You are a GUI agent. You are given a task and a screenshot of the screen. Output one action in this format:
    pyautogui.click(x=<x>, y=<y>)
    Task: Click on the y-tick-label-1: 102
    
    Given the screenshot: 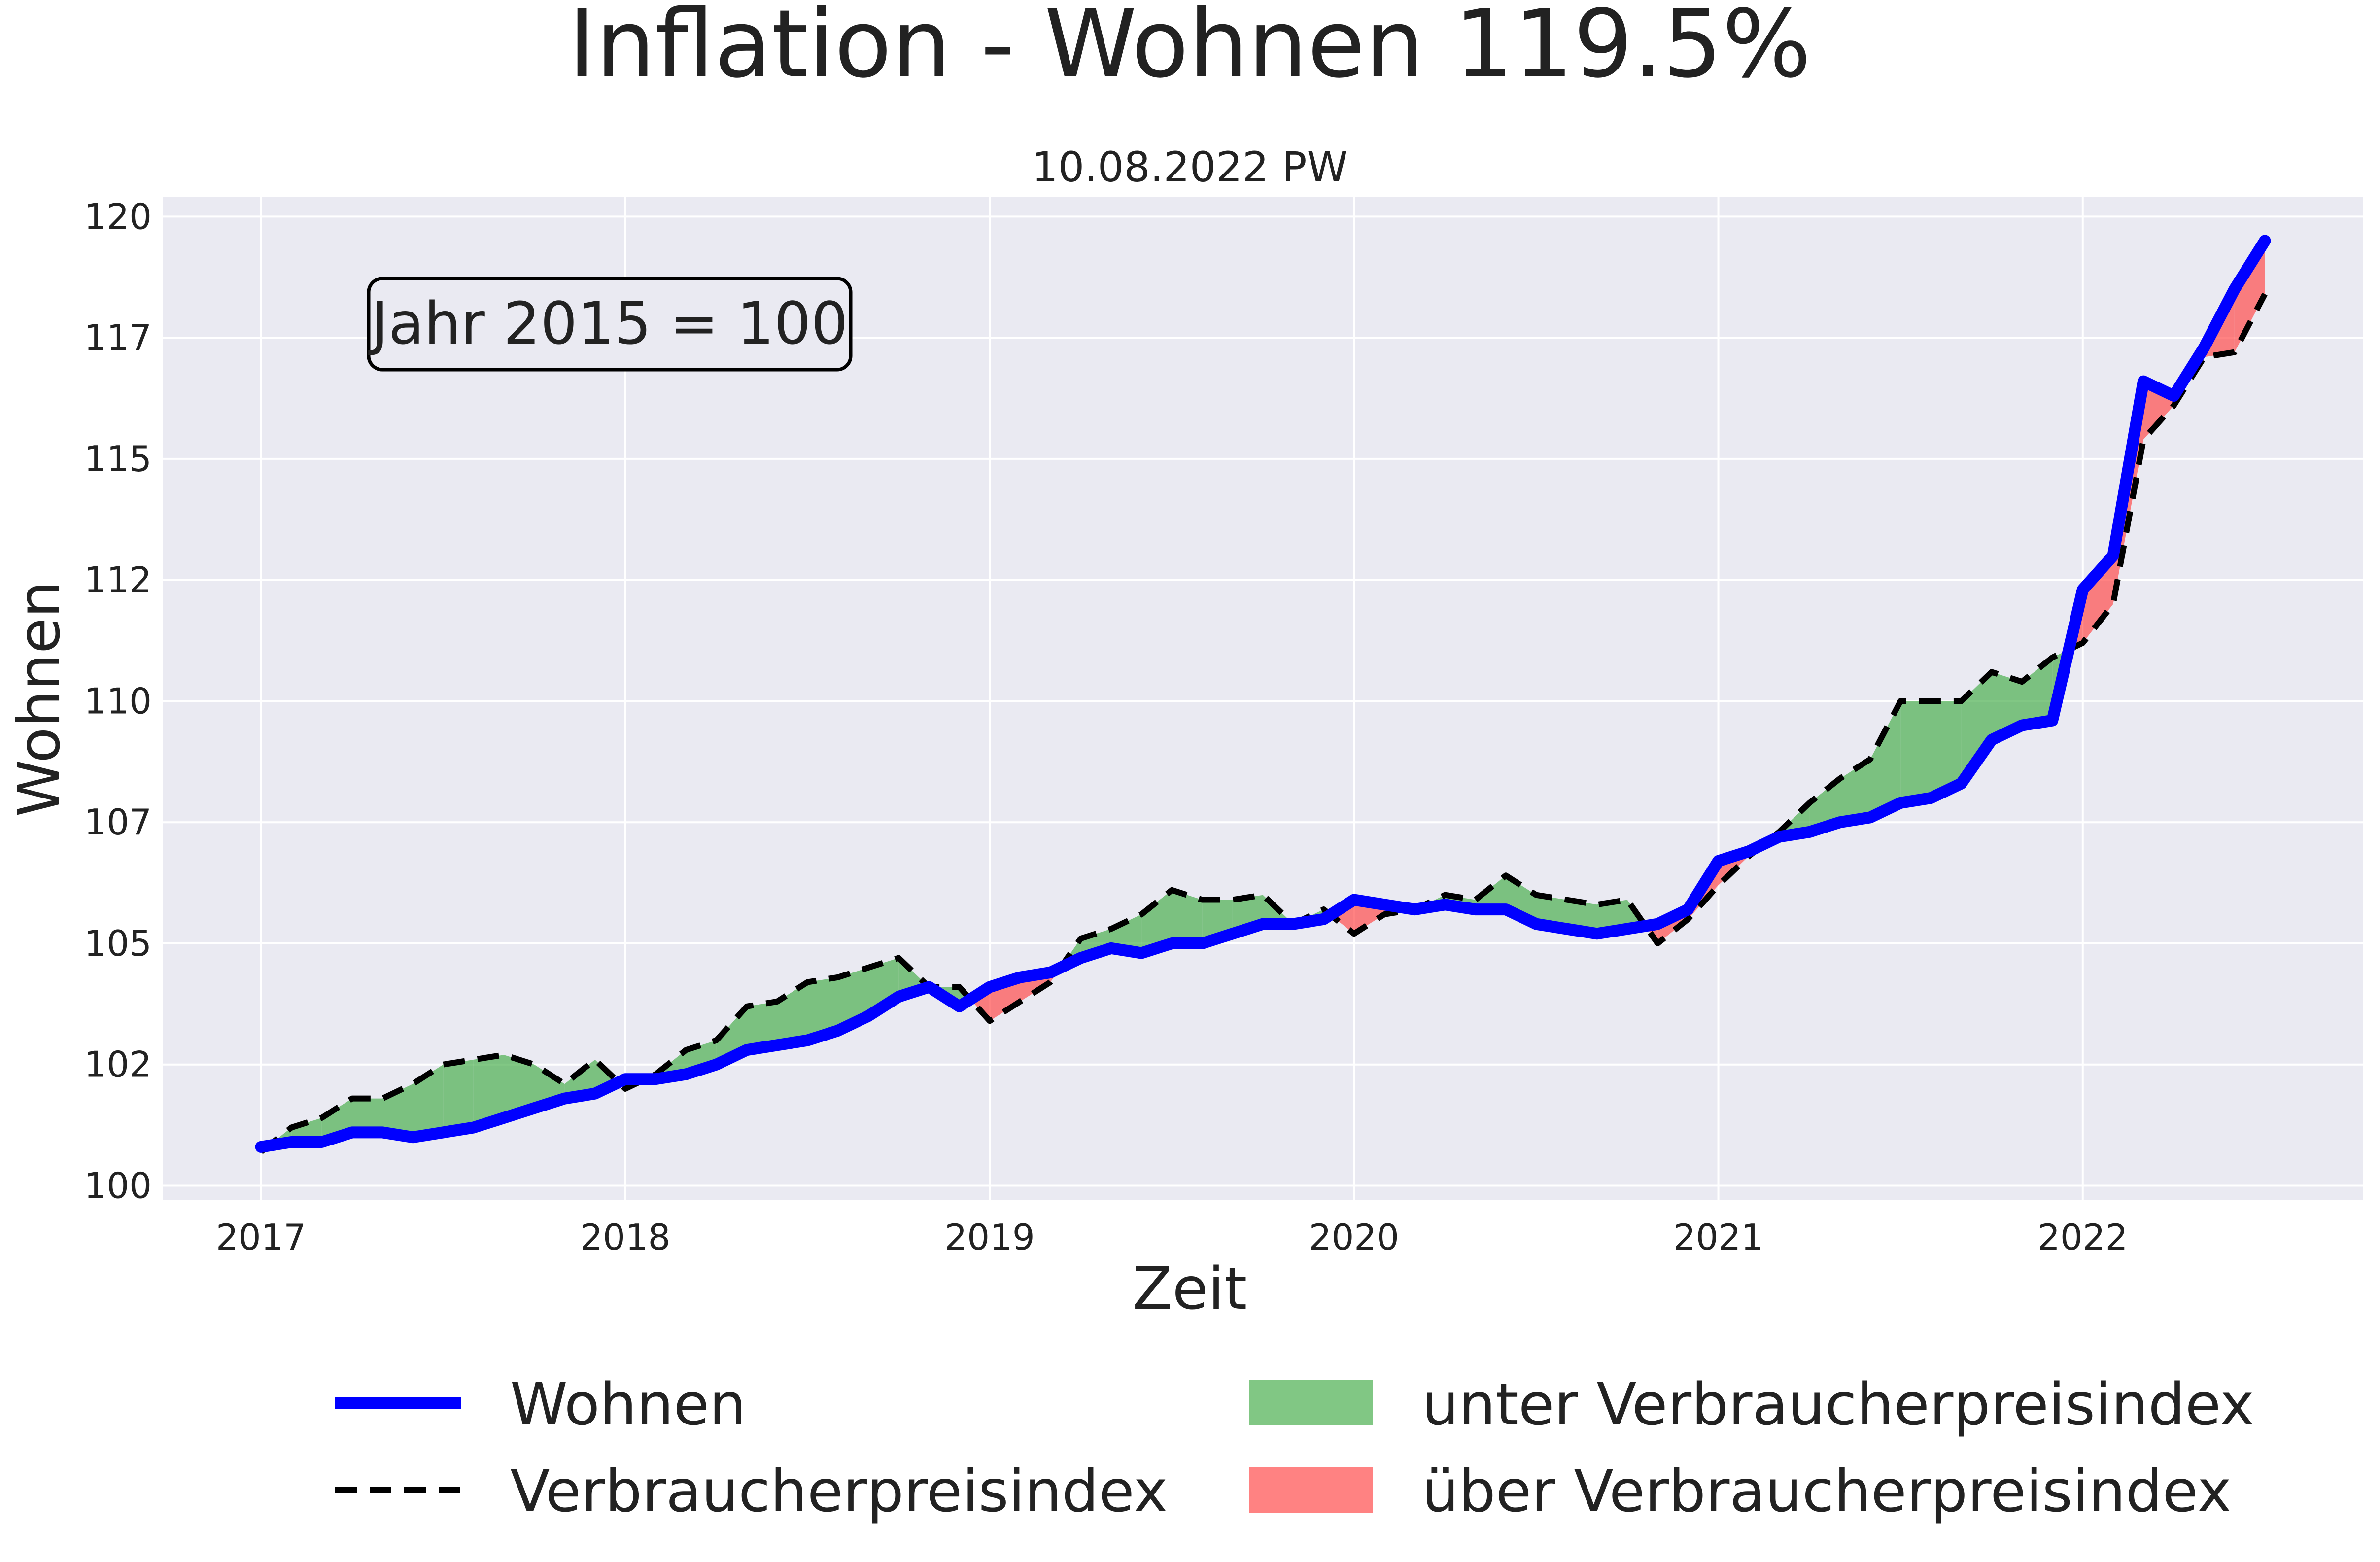 What is the action you would take?
    pyautogui.click(x=118, y=1064)
    